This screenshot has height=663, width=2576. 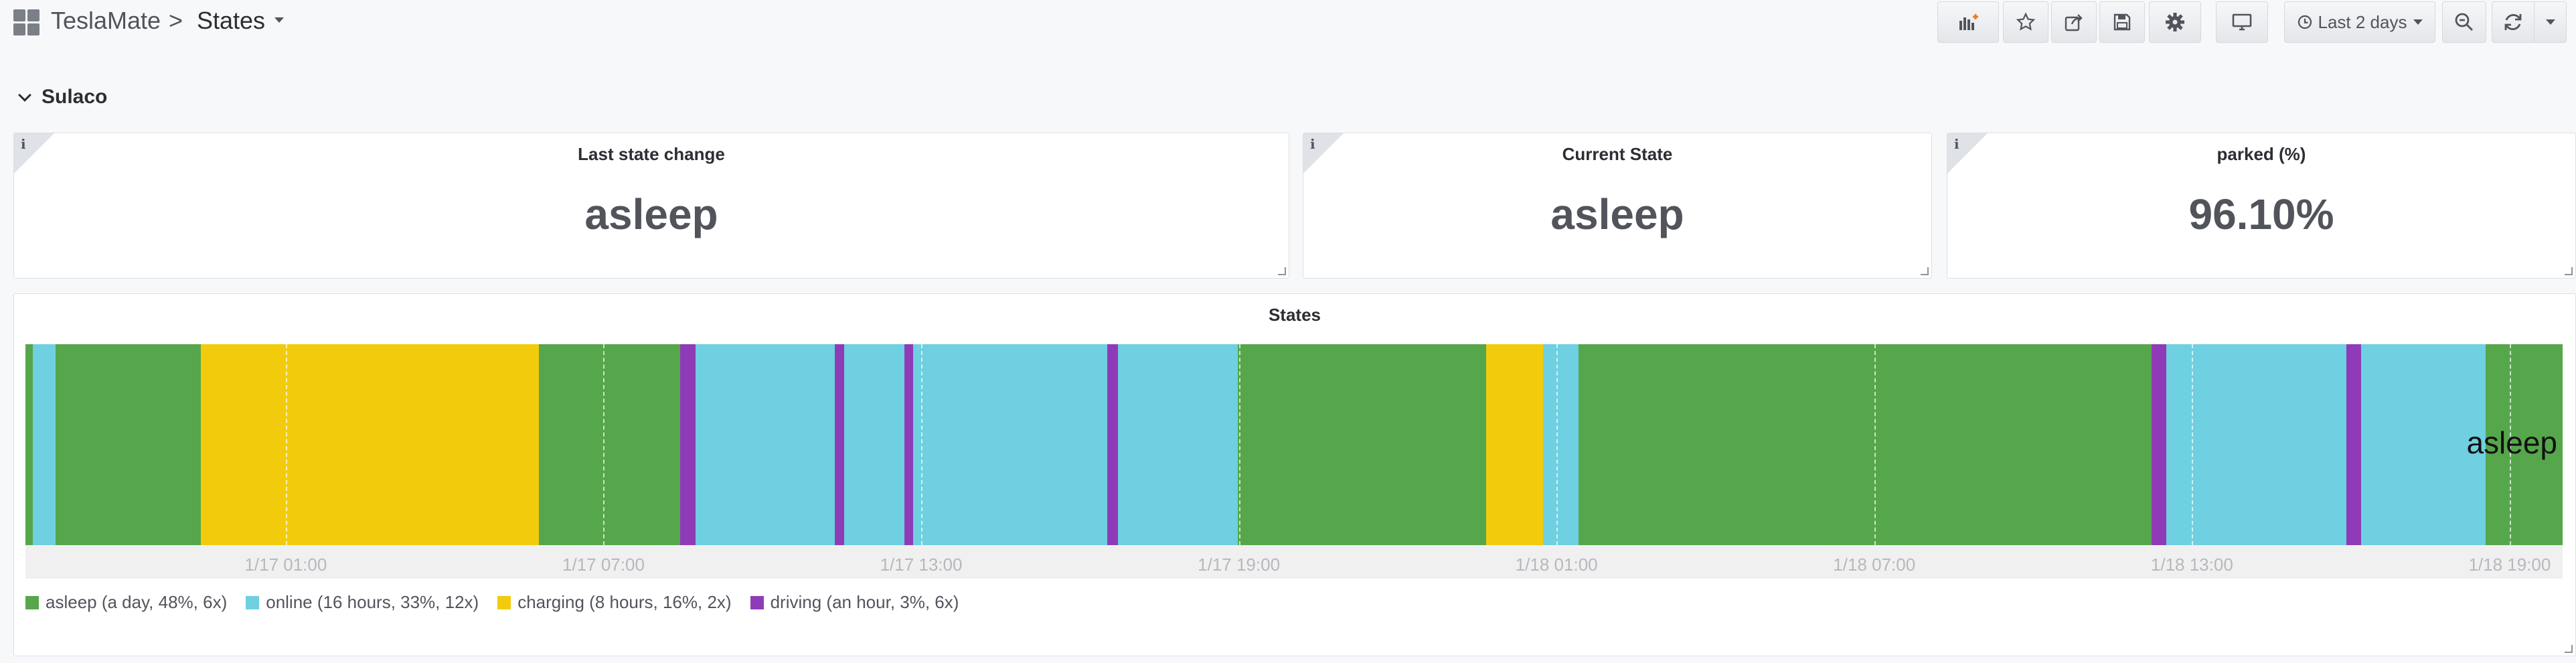 I want to click on panel-title: Last state change, so click(x=652, y=154).